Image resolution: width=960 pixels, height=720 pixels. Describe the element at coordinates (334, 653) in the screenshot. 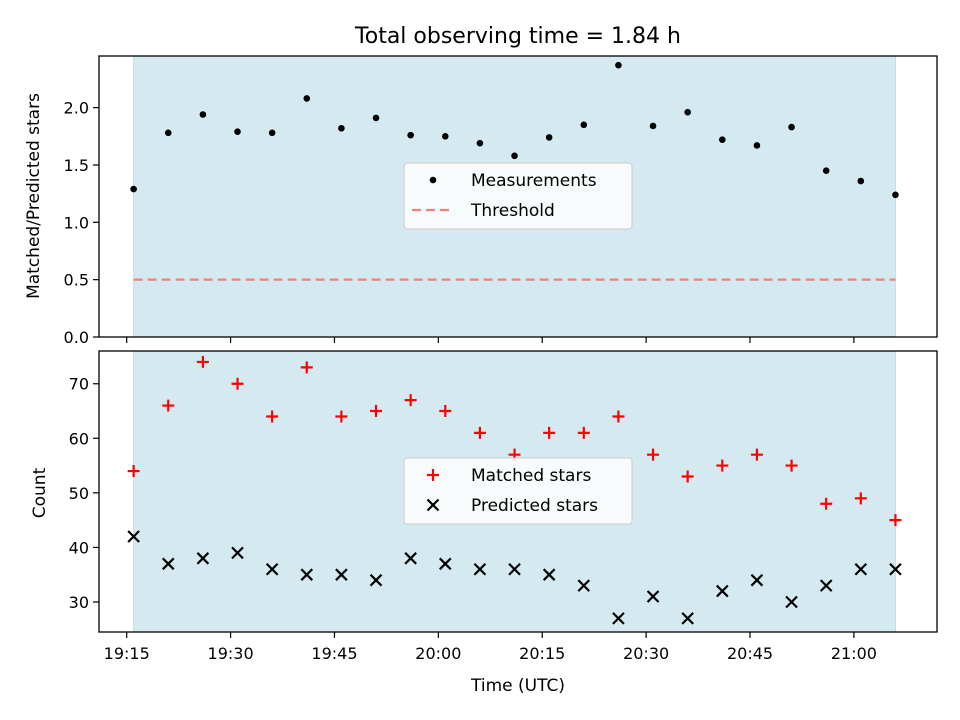

I see `x-tick-label: 19:45` at that location.